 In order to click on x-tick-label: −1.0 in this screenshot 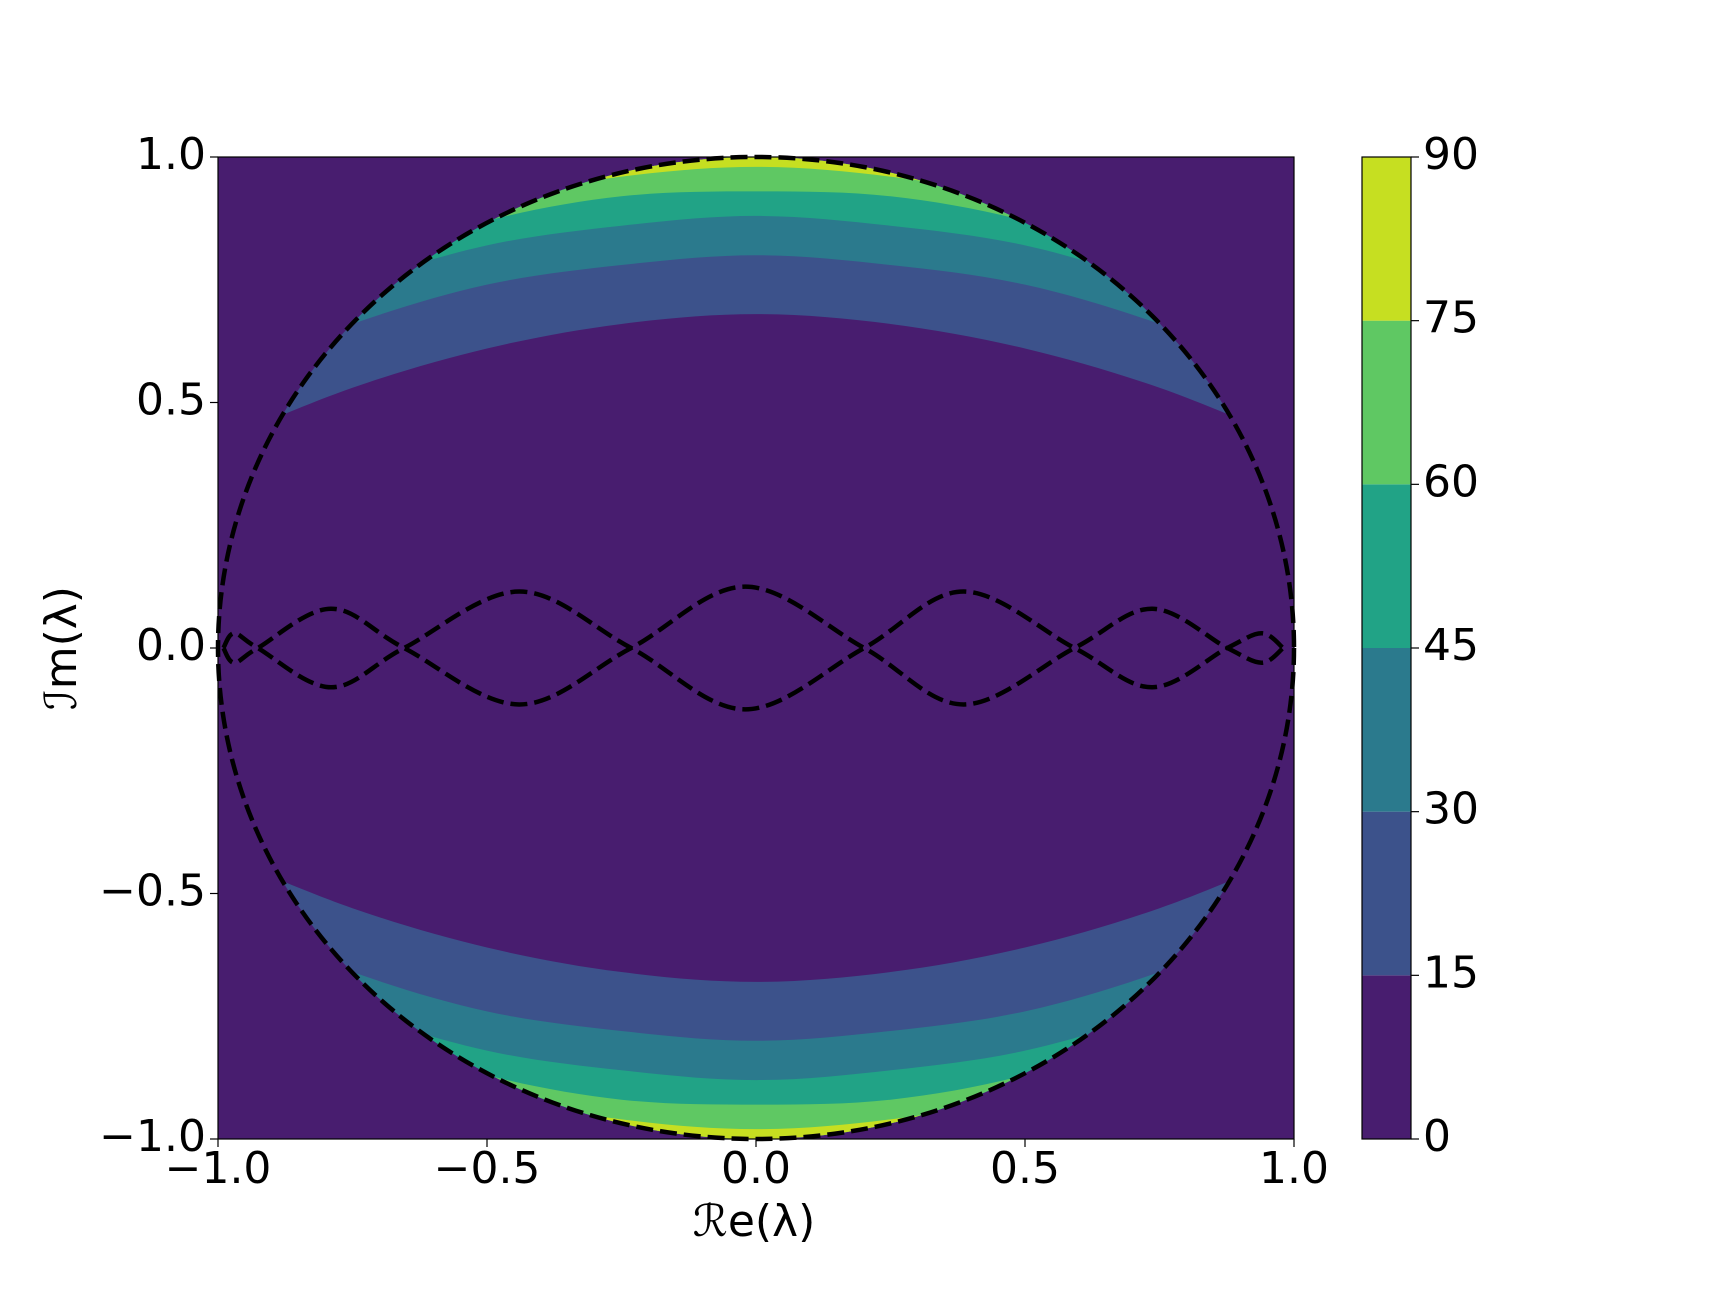, I will do `click(218, 1168)`.